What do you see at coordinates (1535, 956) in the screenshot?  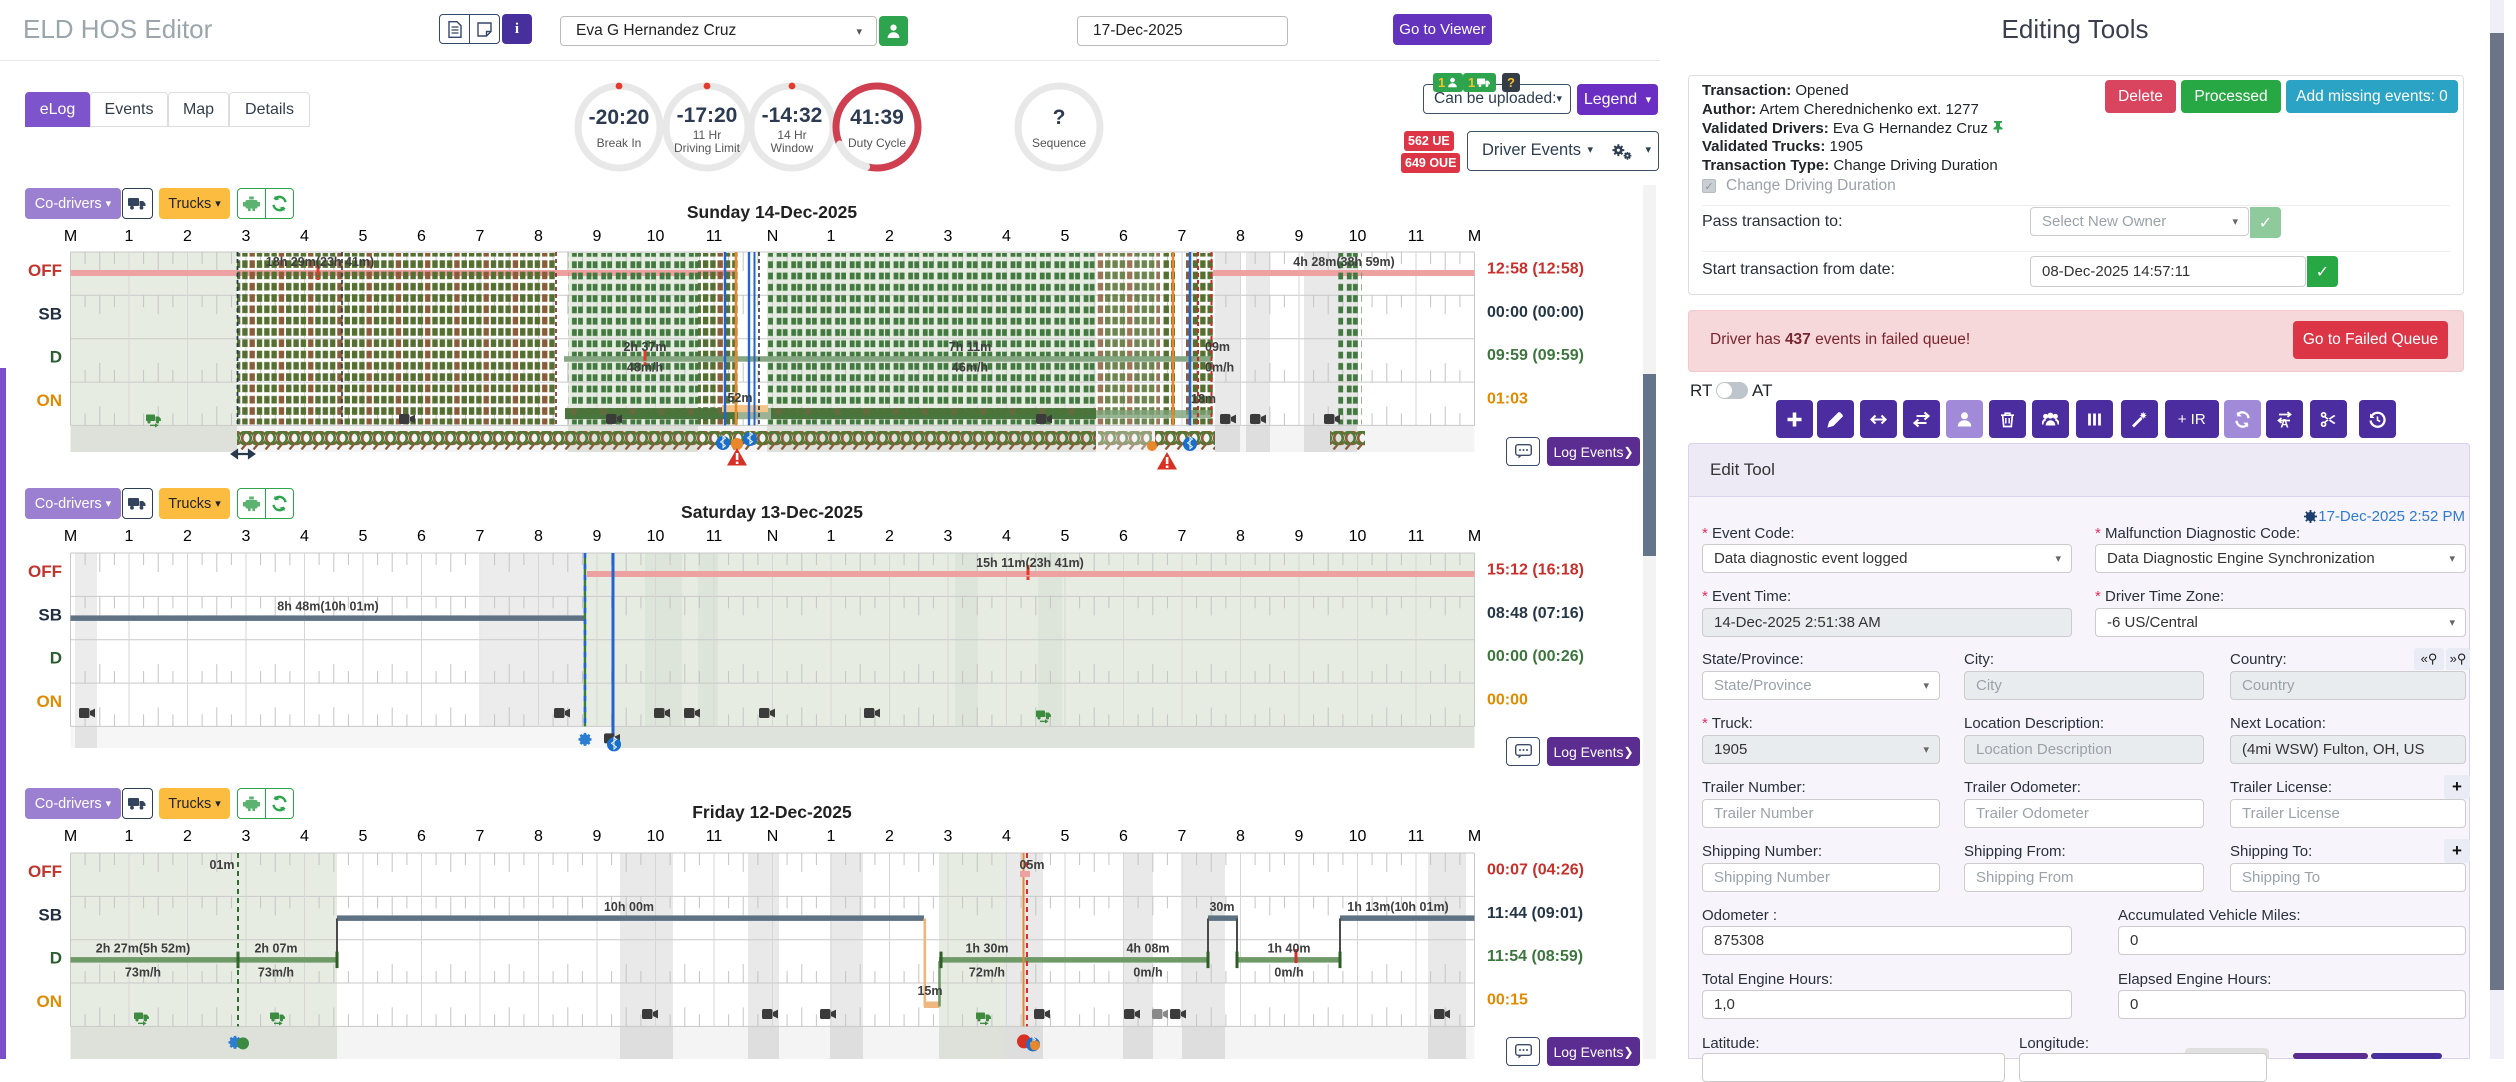 I see `svg-text: 11:54 (08:59)` at bounding box center [1535, 956].